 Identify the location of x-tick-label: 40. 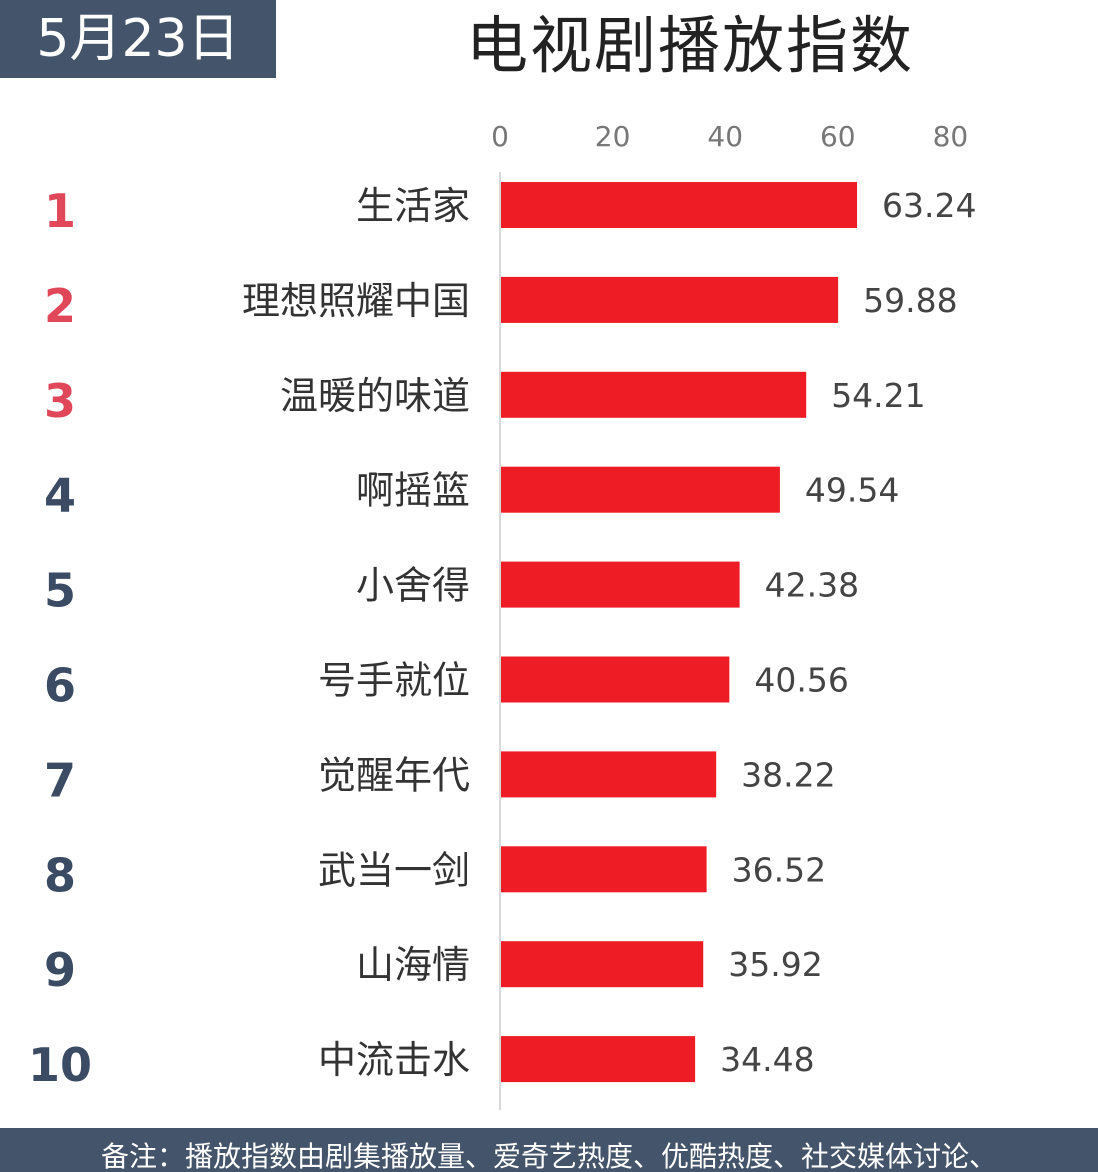
(725, 136).